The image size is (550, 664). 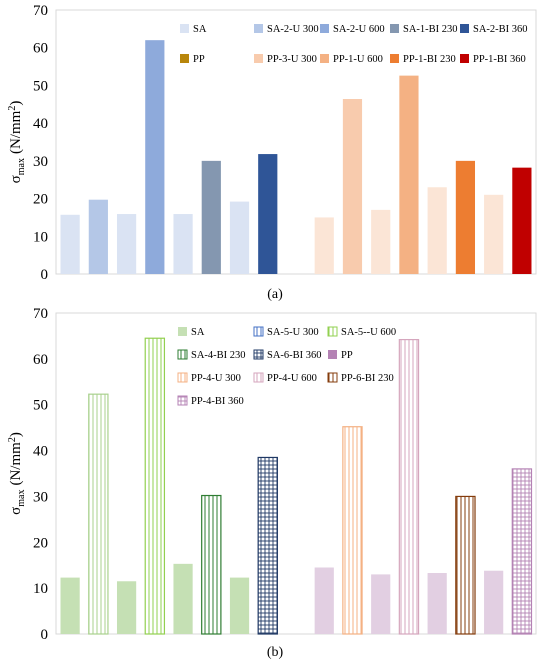 What do you see at coordinates (275, 294) in the screenshot?
I see `chart-a-caption: (a)` at bounding box center [275, 294].